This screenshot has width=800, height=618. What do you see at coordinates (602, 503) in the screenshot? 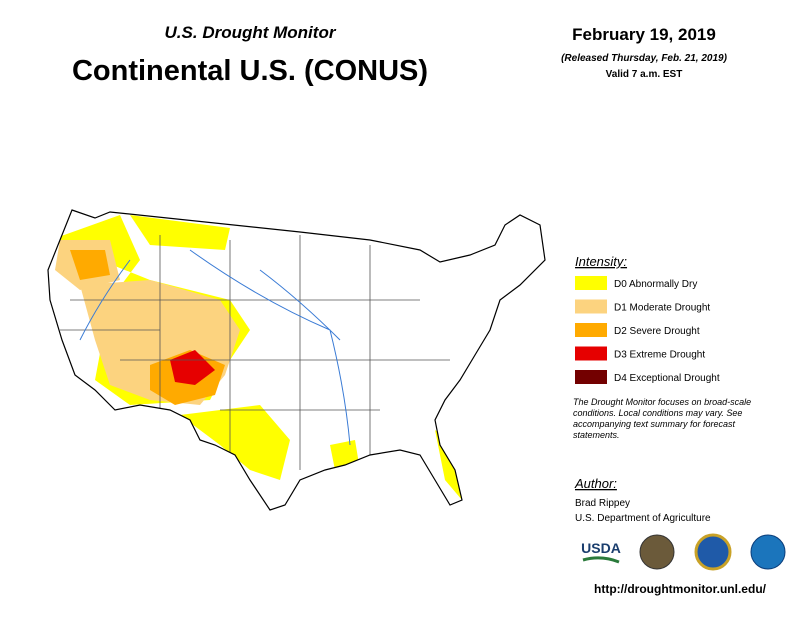
I see `author-name: Brad Rippey` at bounding box center [602, 503].